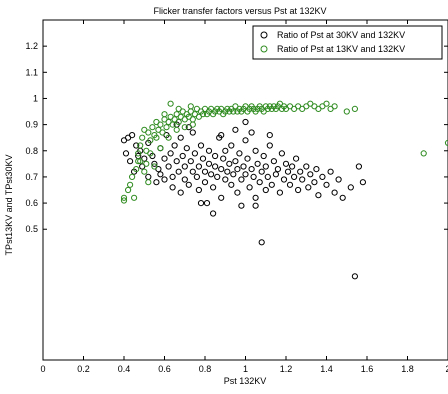 The image size is (448, 394). What do you see at coordinates (31, 177) in the screenshot?
I see `y-tick-label: 0.7` at bounding box center [31, 177].